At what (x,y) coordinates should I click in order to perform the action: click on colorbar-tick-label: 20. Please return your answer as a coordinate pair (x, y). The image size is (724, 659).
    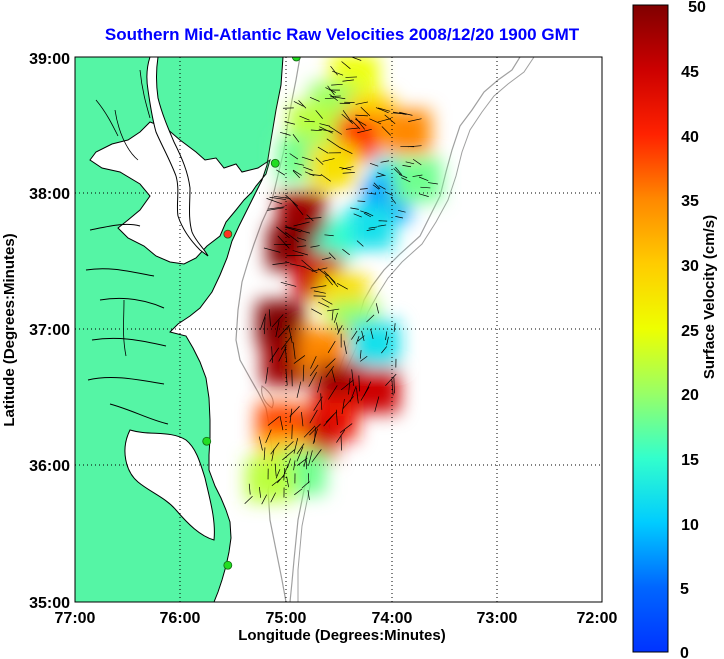
    Looking at the image, I should click on (690, 395).